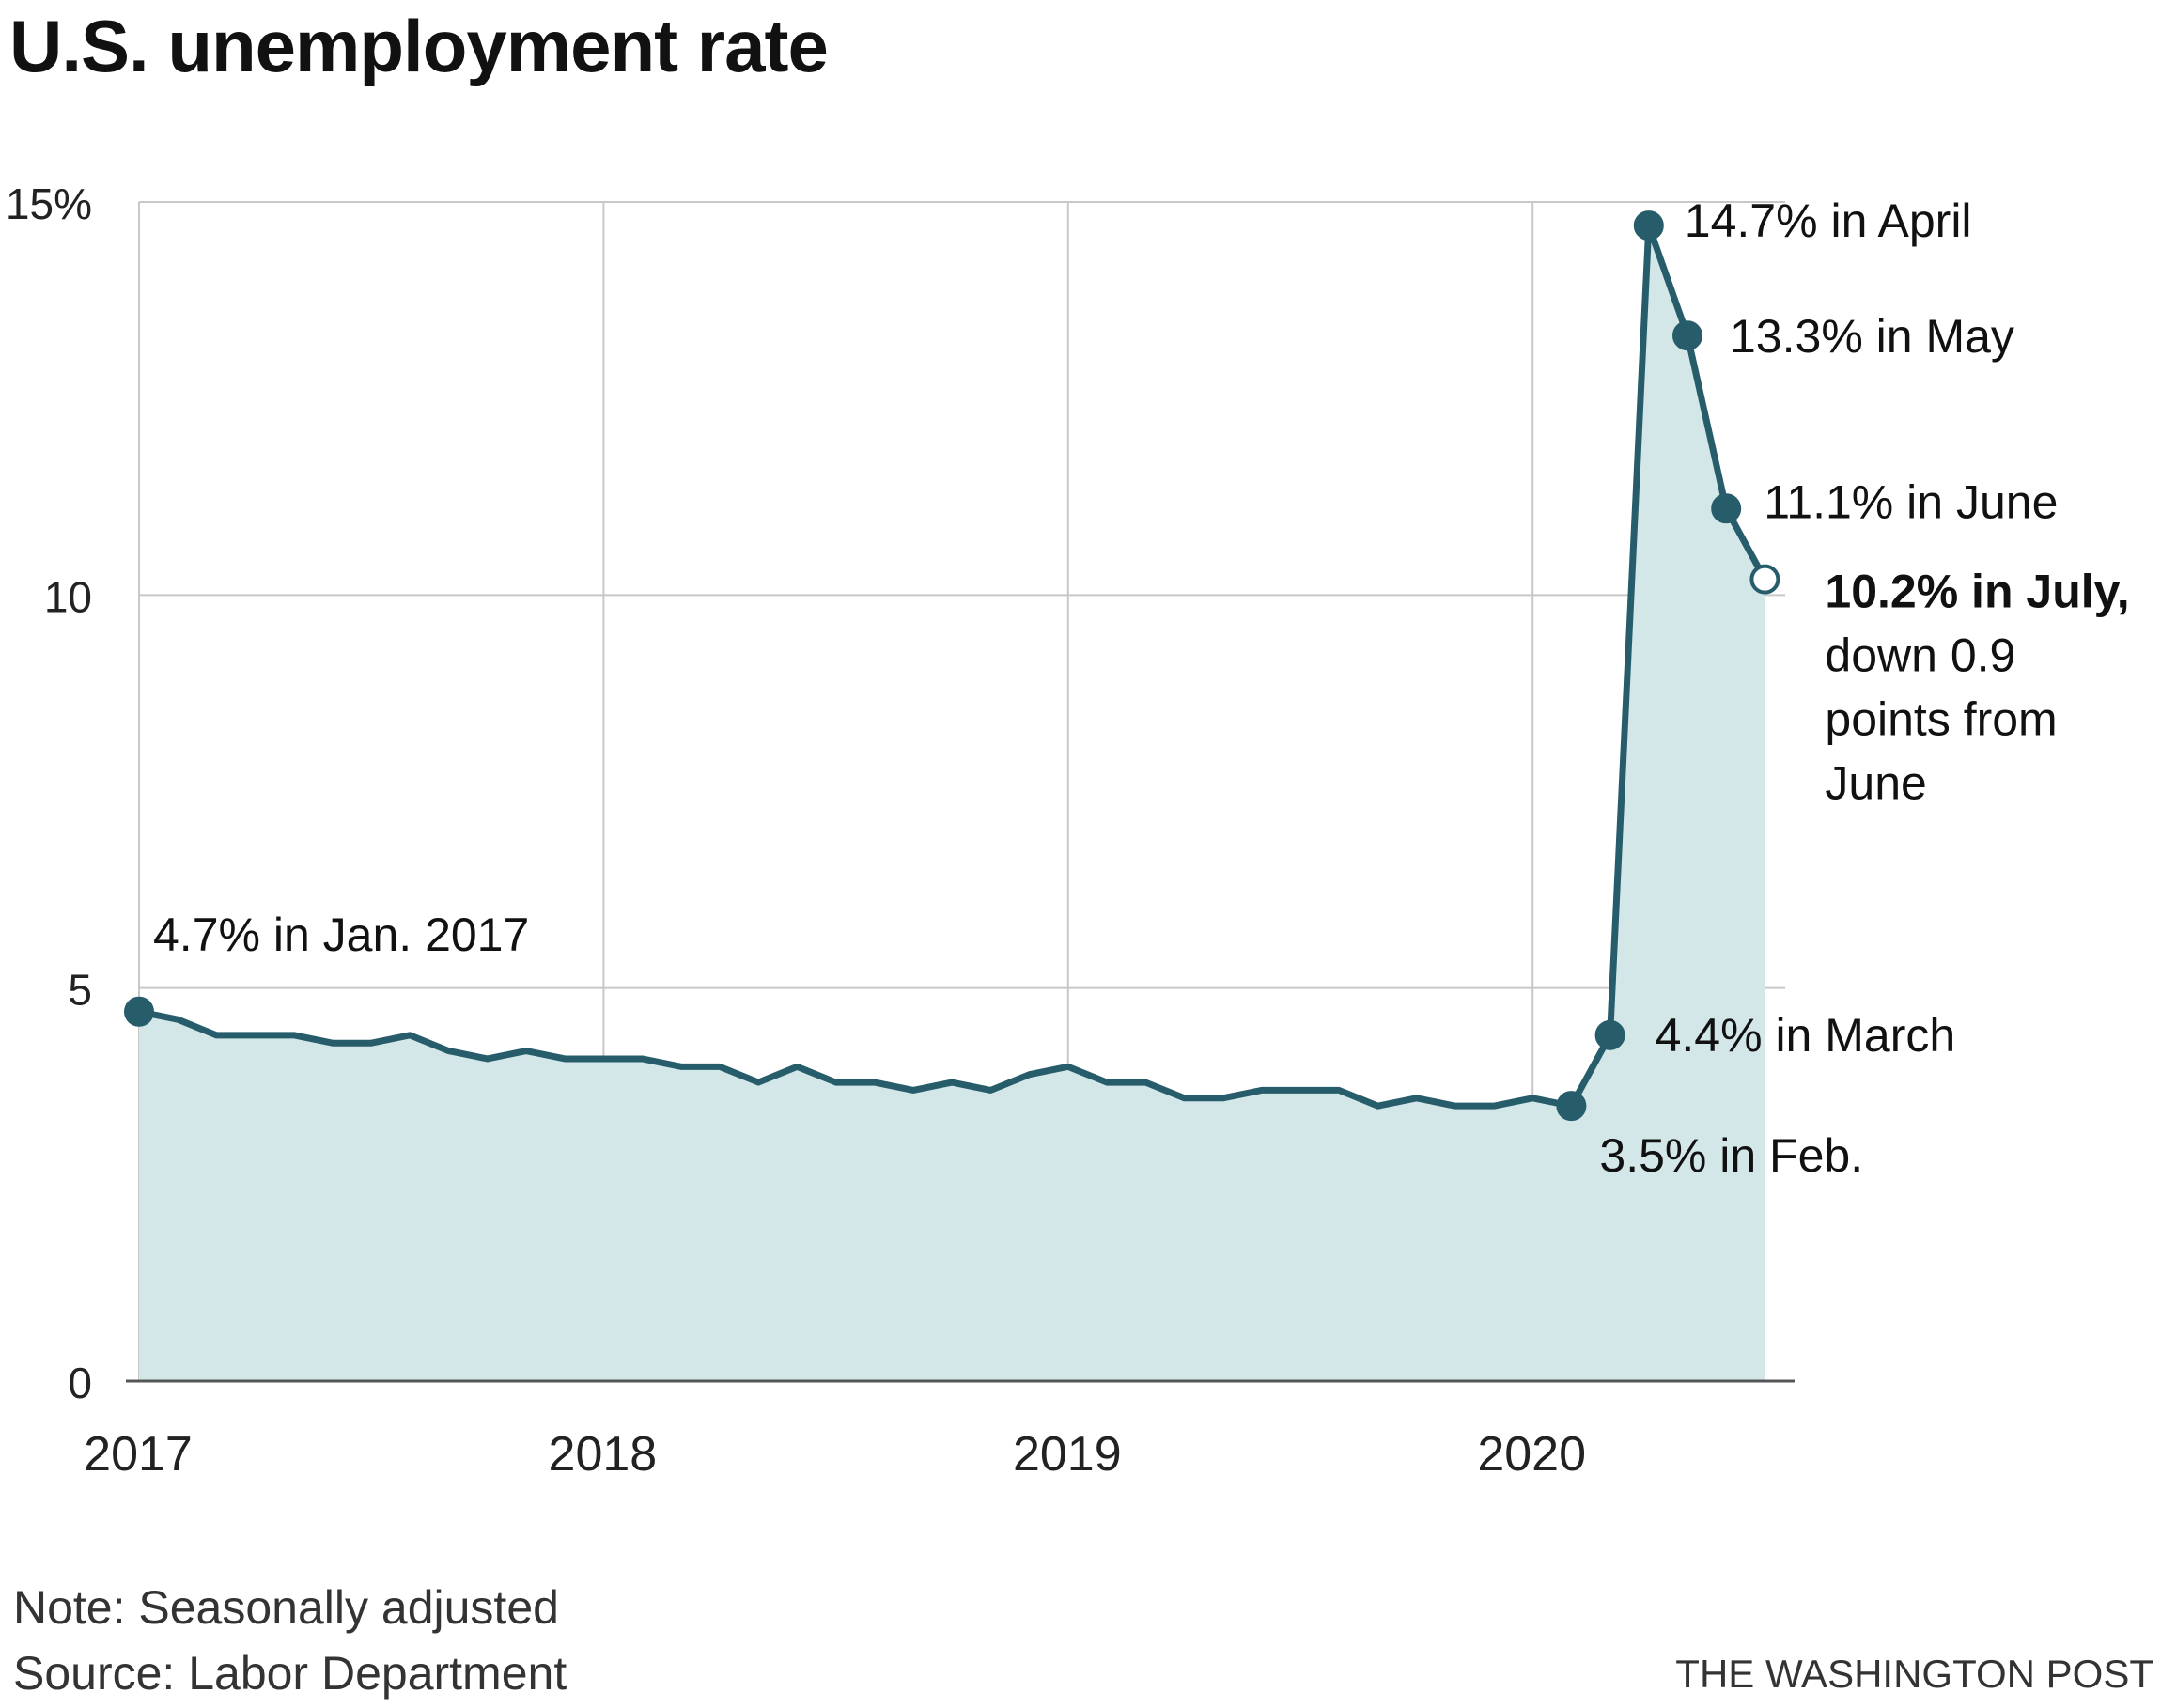 The height and width of the screenshot is (1708, 2161). What do you see at coordinates (1914, 1674) in the screenshot?
I see `publisher-credit: THE WASHINGTON POST` at bounding box center [1914, 1674].